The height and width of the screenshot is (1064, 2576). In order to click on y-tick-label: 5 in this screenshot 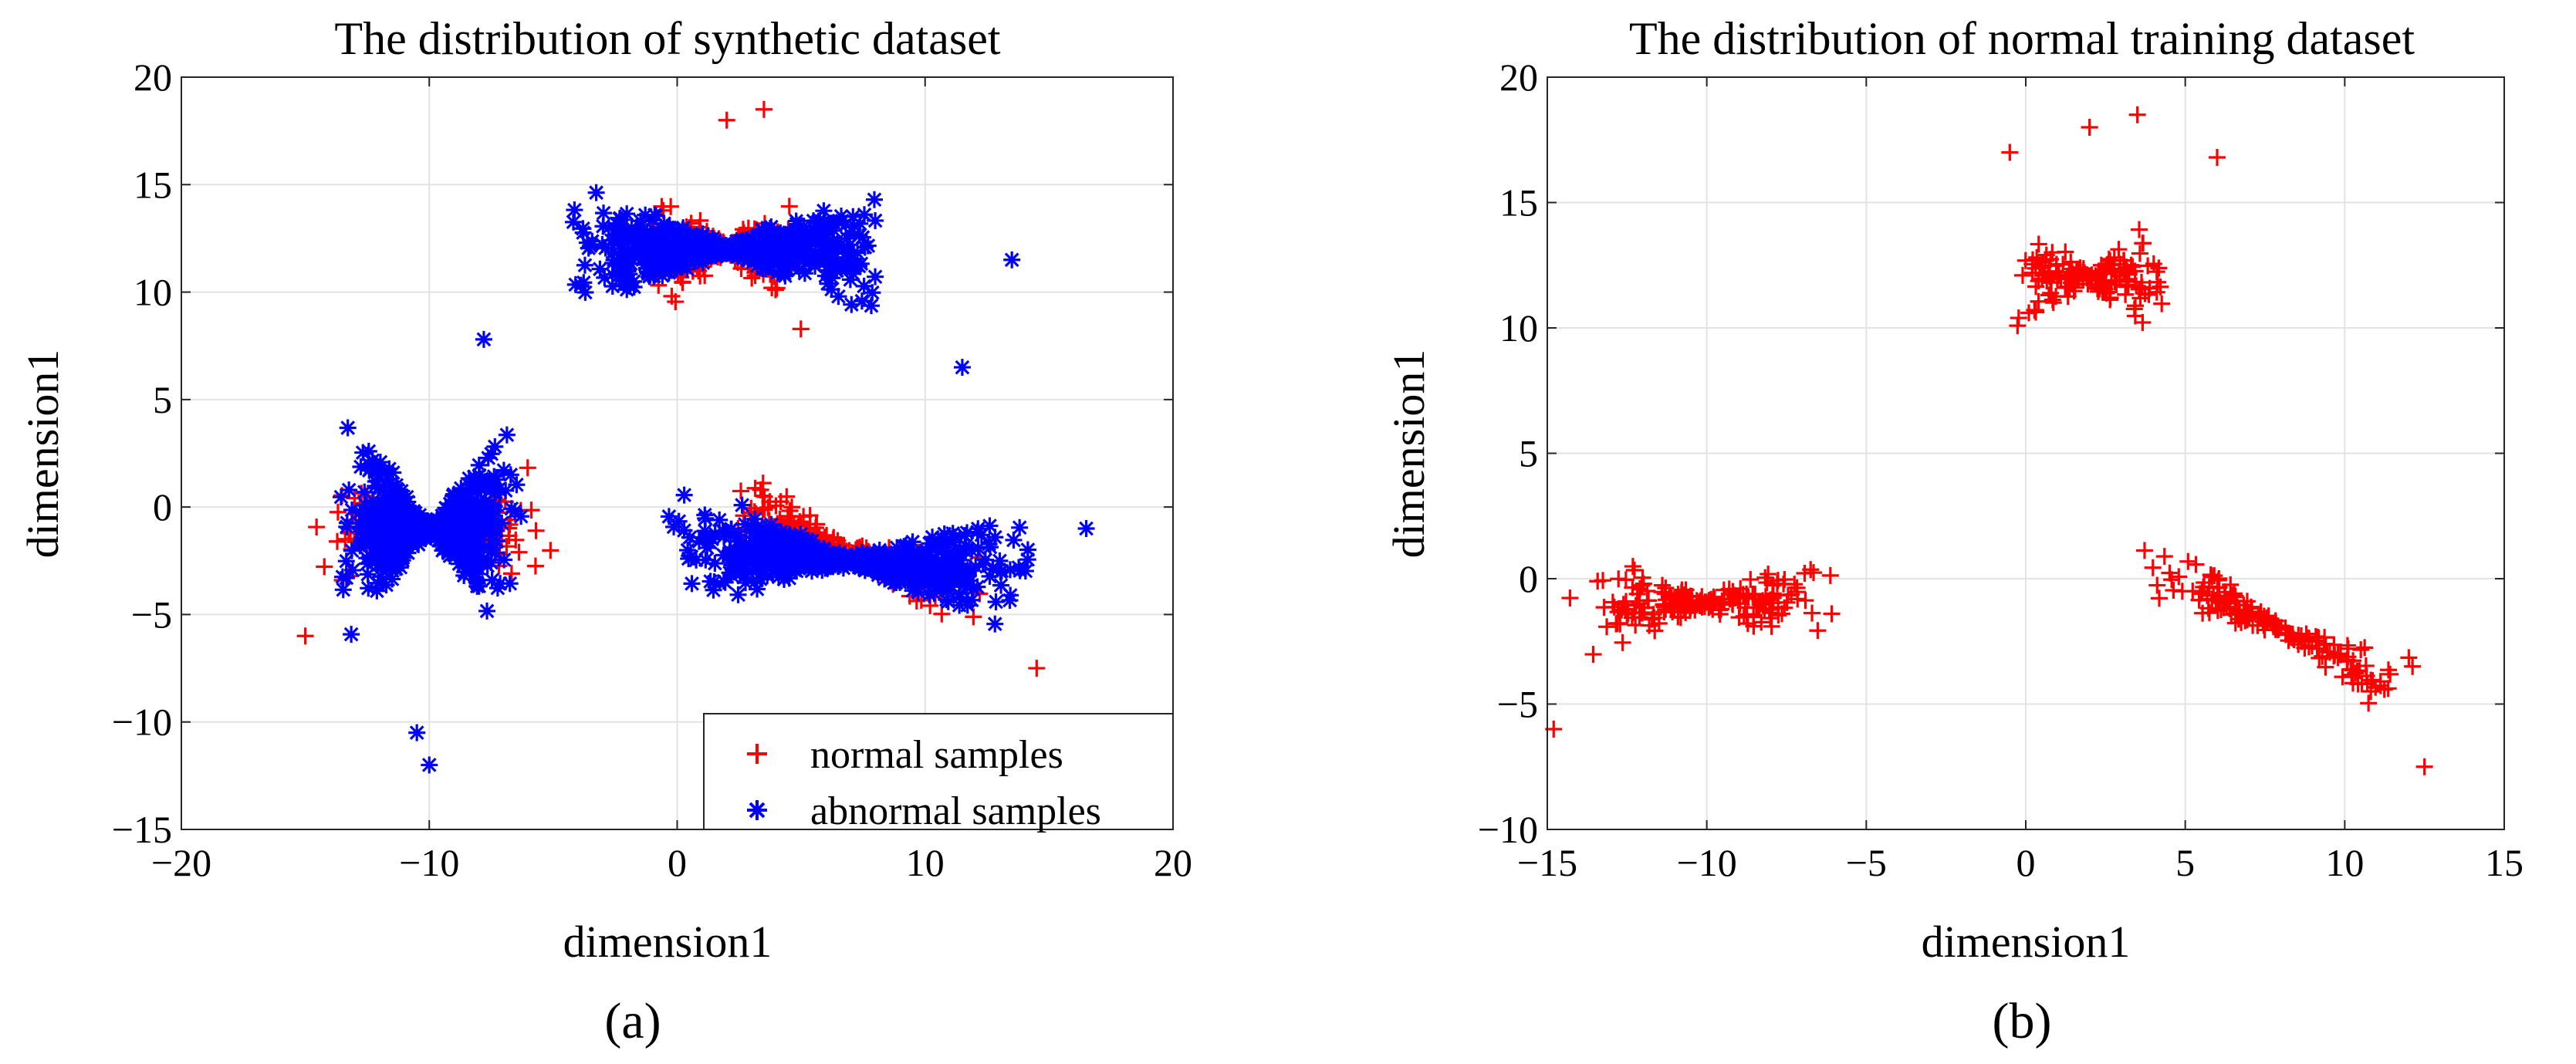, I will do `click(162, 399)`.